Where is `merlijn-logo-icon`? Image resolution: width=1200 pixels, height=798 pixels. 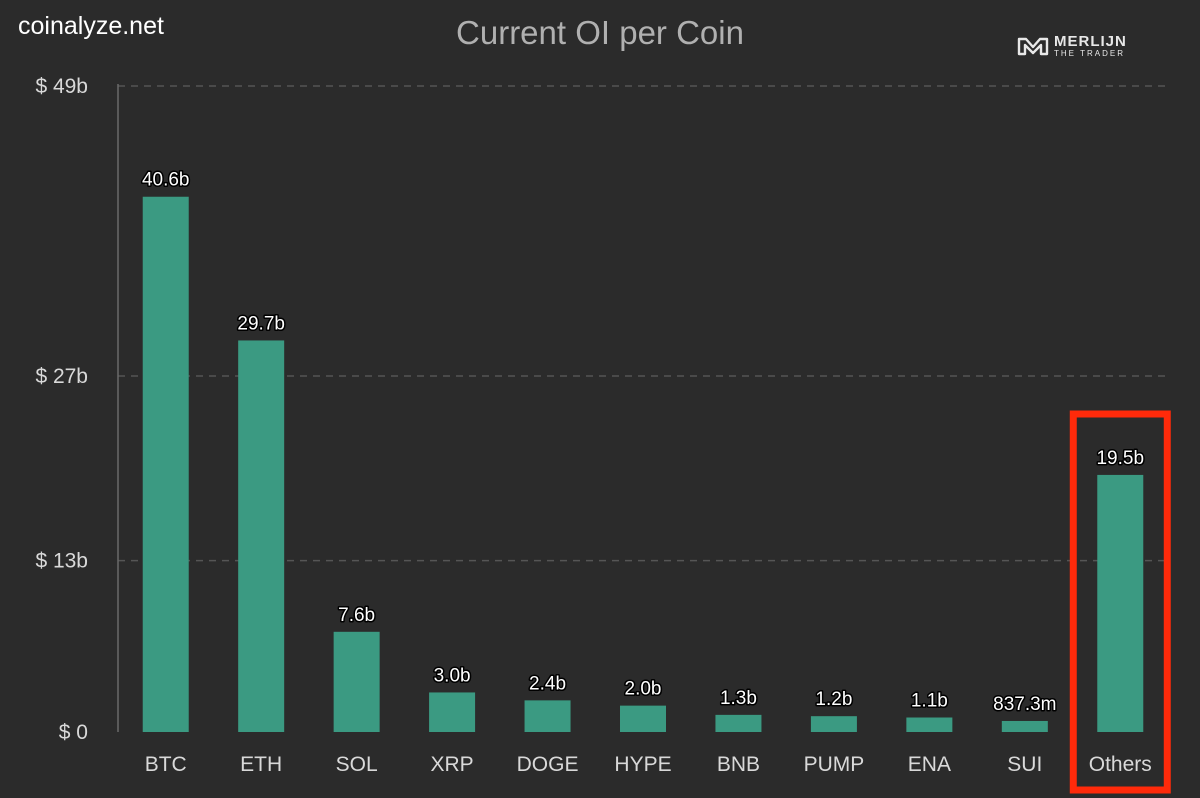
merlijn-logo-icon is located at coordinates (1033, 46).